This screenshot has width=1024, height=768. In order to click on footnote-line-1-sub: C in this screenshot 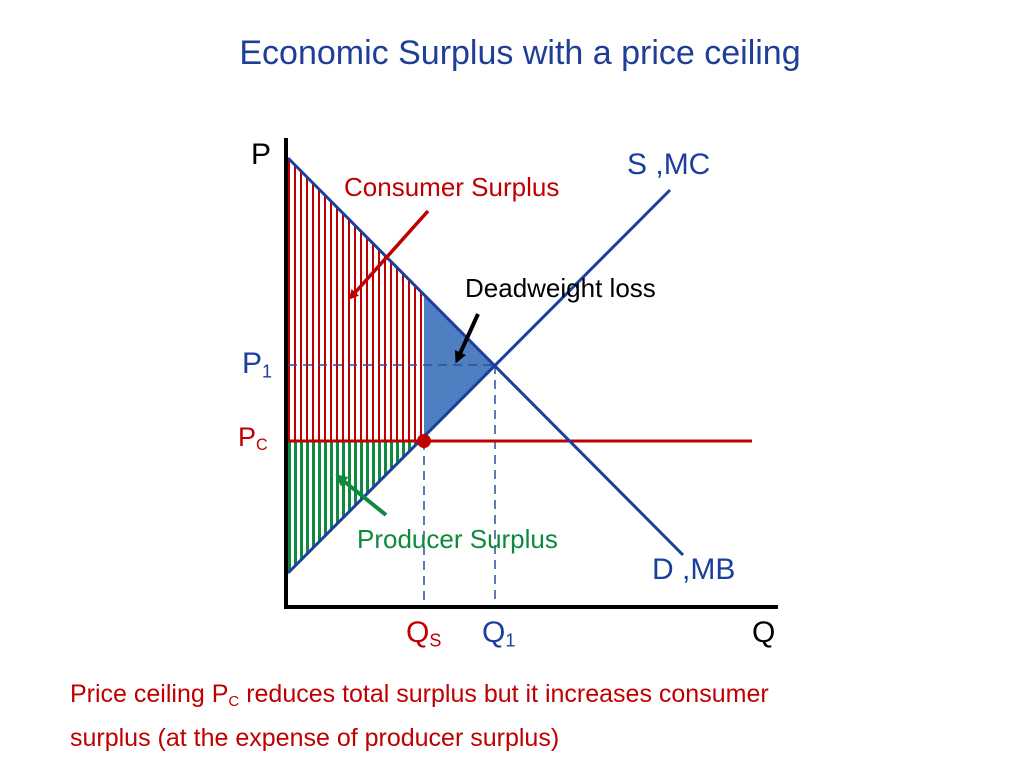, I will do `click(234, 701)`.